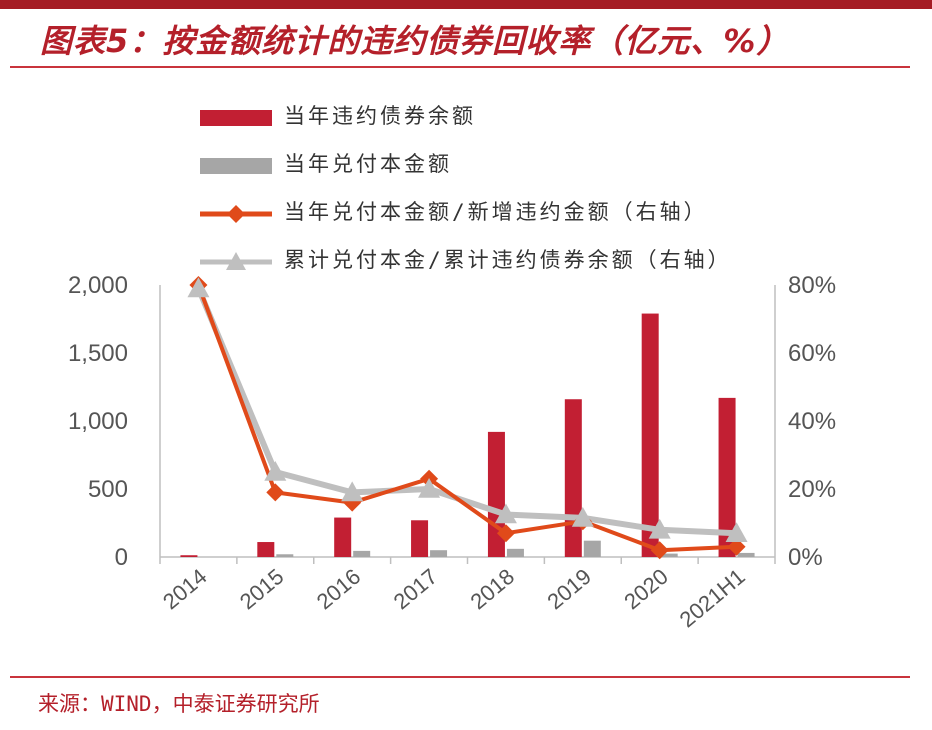 The height and width of the screenshot is (730, 932). Describe the element at coordinates (98, 353) in the screenshot. I see `y-left-tick-label: 1,500` at that location.